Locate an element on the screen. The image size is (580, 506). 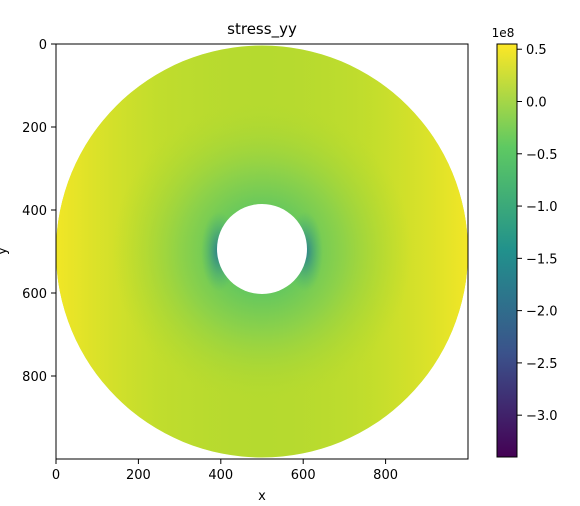
colorbar-tick-label: 0.5 is located at coordinates (536, 50).